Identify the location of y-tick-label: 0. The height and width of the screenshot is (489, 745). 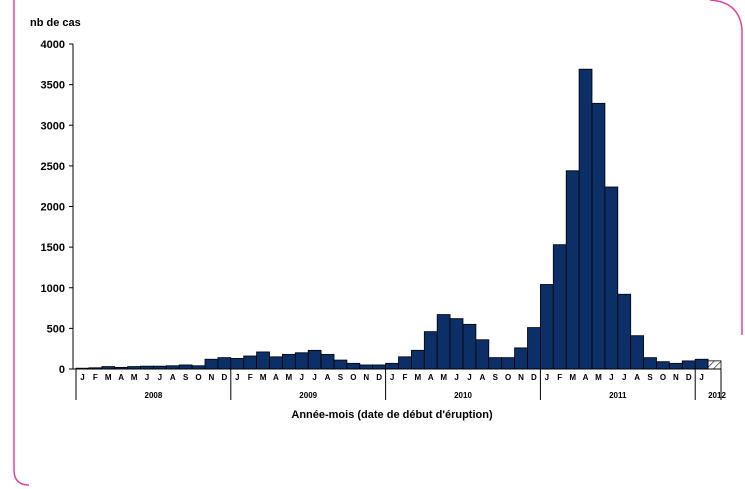
(62, 370).